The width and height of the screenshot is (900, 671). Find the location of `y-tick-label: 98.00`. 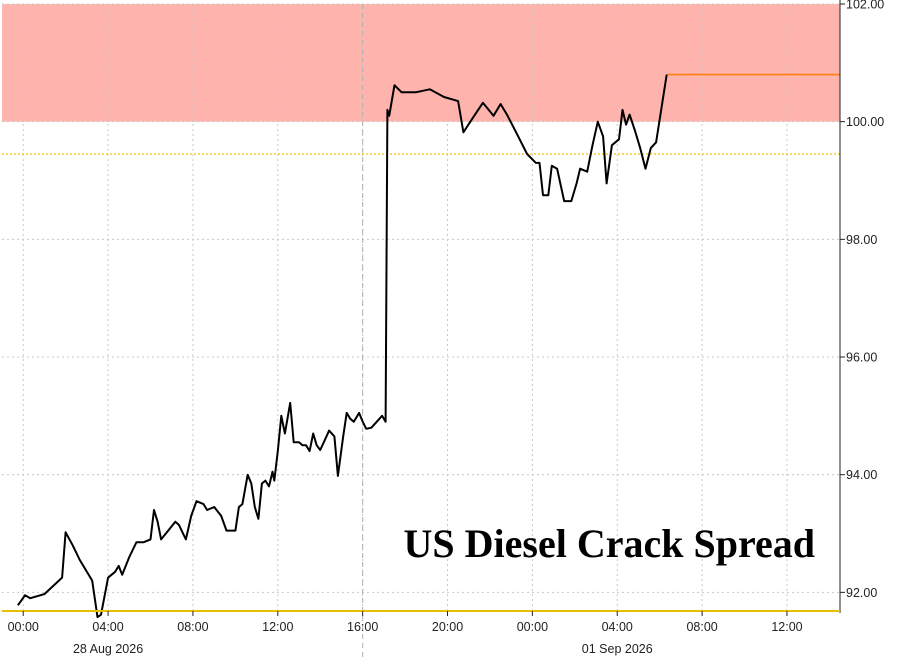

y-tick-label: 98.00 is located at coordinates (861, 240).